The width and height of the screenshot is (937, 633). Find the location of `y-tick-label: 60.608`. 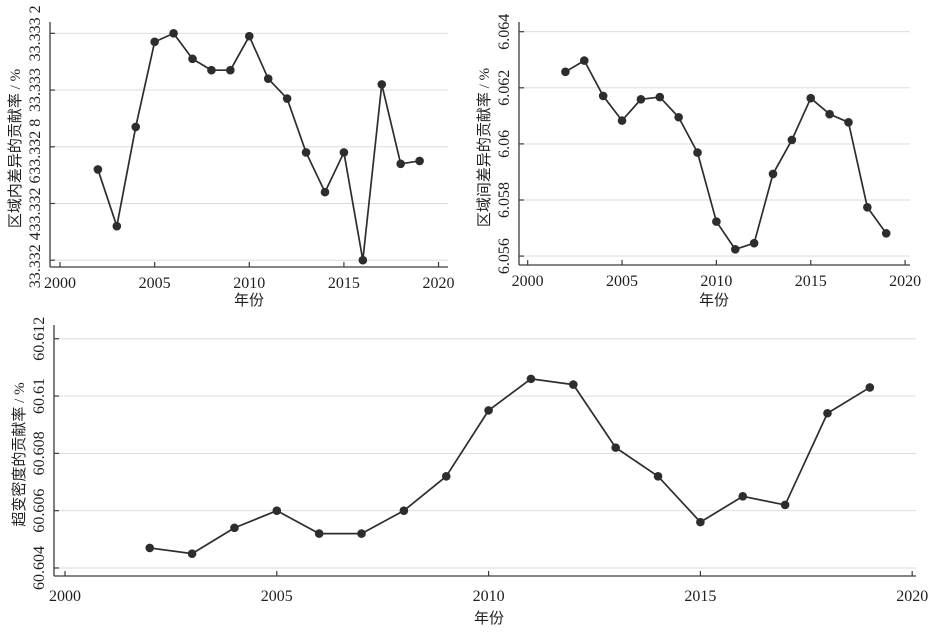

y-tick-label: 60.608 is located at coordinates (39, 453).